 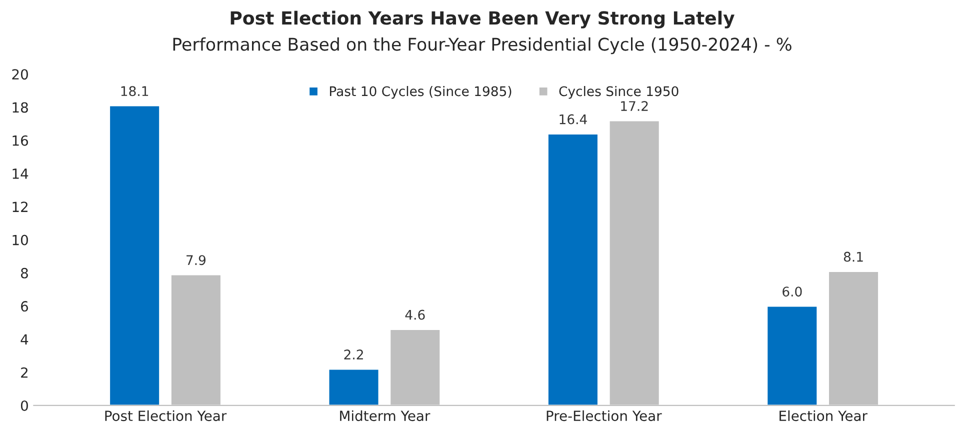 What do you see at coordinates (634, 106) in the screenshot?
I see `data-label: 17.2` at bounding box center [634, 106].